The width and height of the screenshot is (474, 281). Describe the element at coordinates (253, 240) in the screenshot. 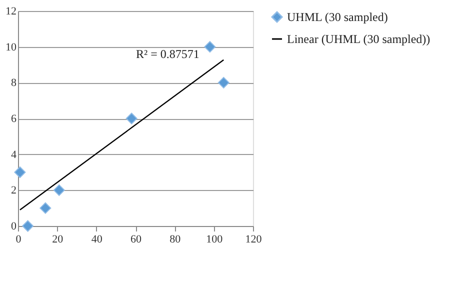

I see `x-tick-label: 120` at that location.